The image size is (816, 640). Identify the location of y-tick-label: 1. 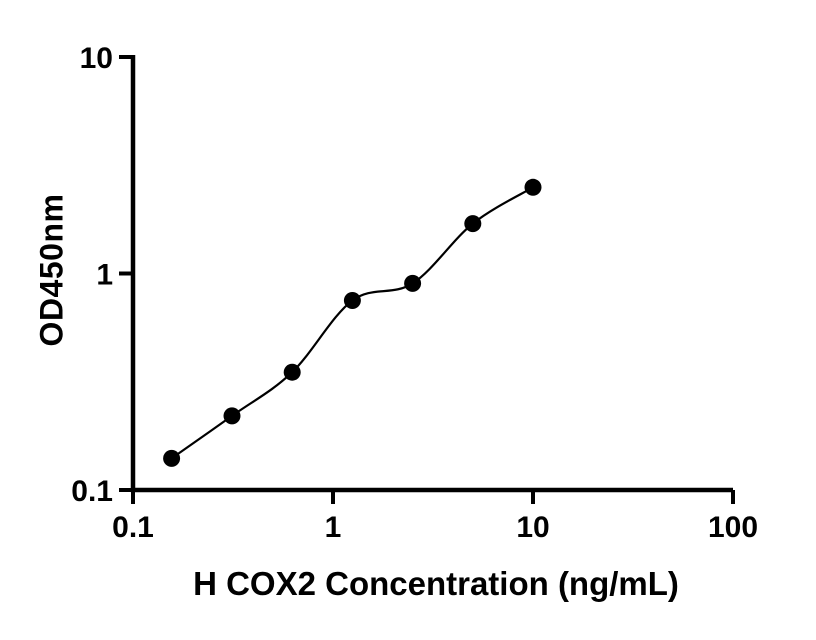
(104, 275).